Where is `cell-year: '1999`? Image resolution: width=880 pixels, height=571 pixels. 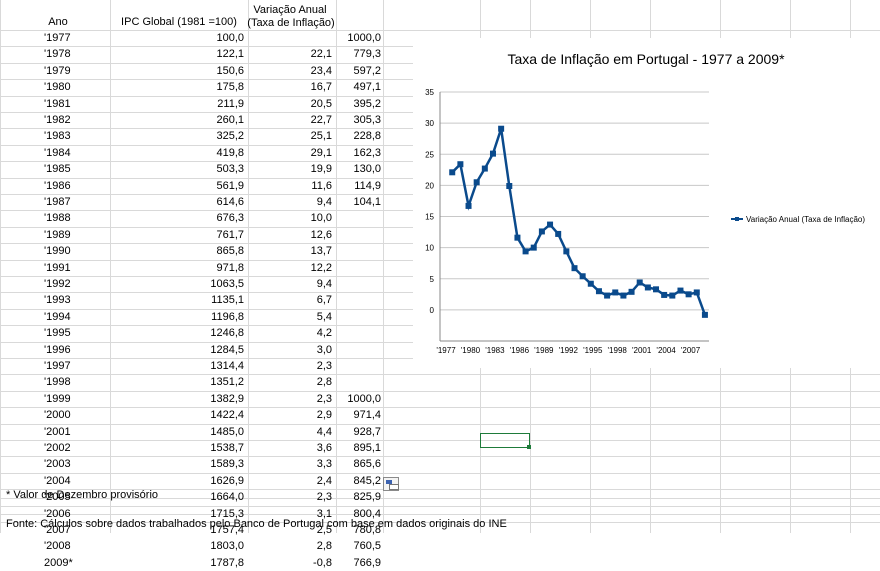 cell-year: '1999 is located at coordinates (57, 399).